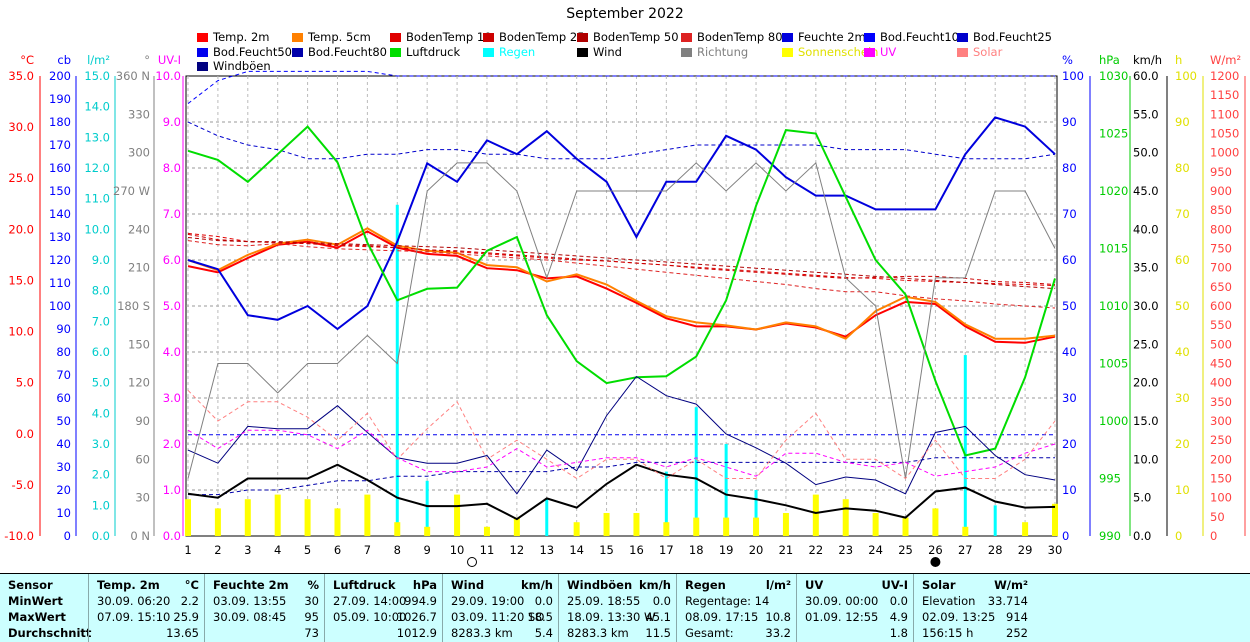 The image size is (1250, 642). Describe the element at coordinates (658, 617) in the screenshot. I see `stats-cell-value: 45.1` at that location.